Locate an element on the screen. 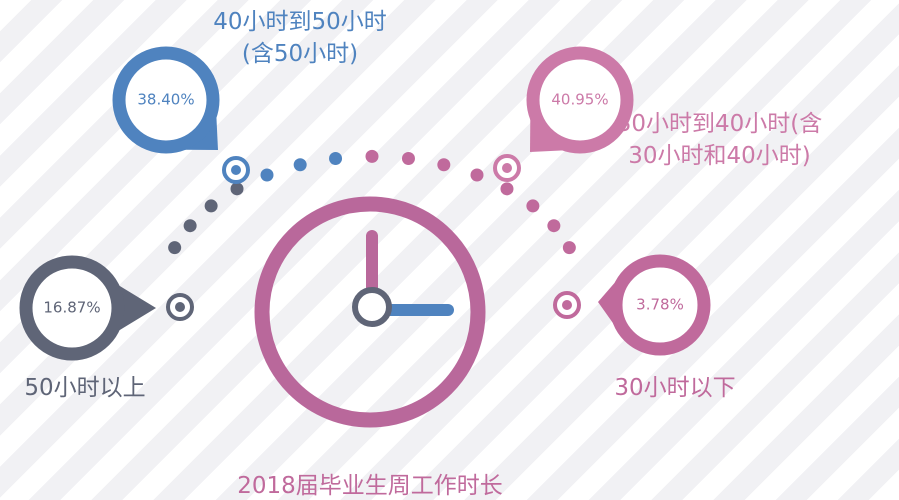  category-label: 50小时以上 is located at coordinates (85, 388).